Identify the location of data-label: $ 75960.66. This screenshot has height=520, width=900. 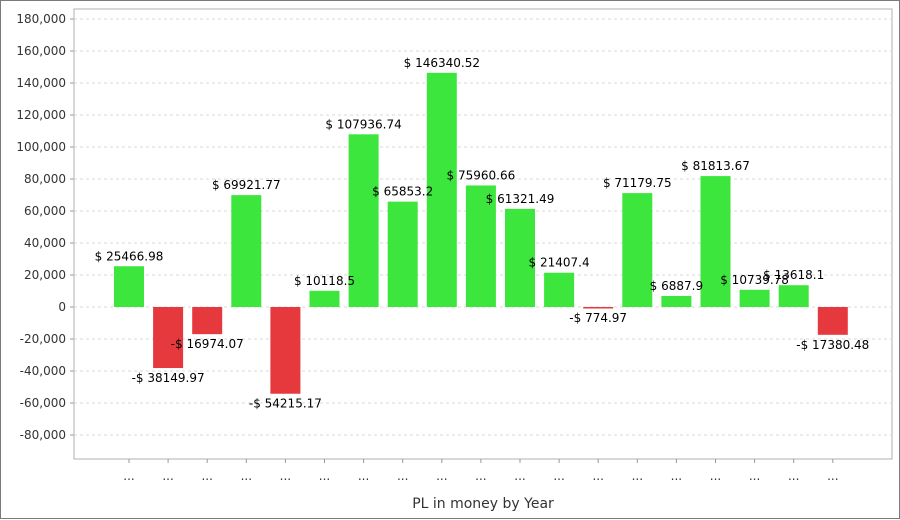
(481, 175).